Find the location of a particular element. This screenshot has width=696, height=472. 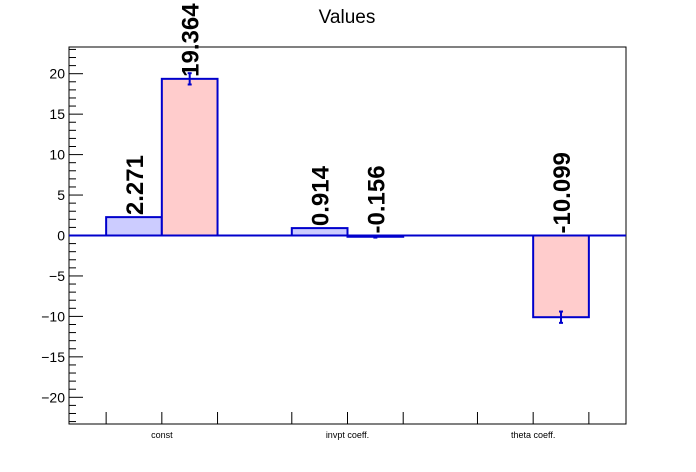

chart-title: Values is located at coordinates (347, 17).